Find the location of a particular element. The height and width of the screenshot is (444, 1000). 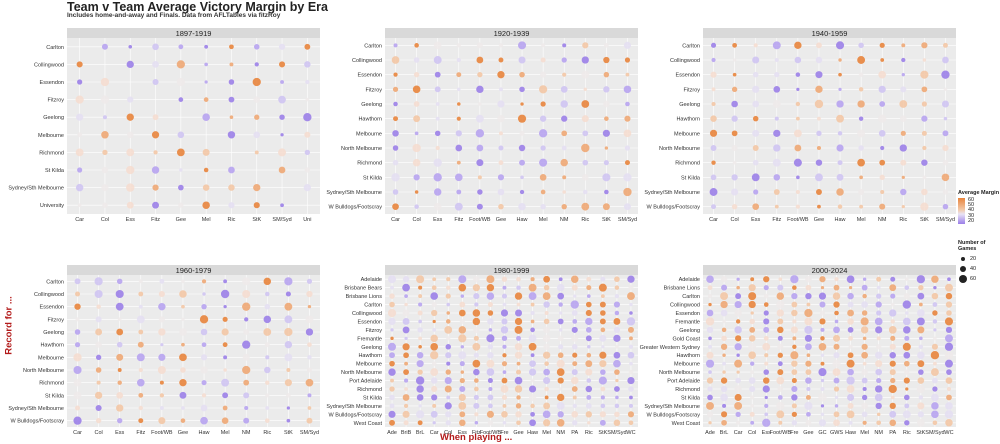

y-tick-label: Adelaide is located at coordinates (371, 280).